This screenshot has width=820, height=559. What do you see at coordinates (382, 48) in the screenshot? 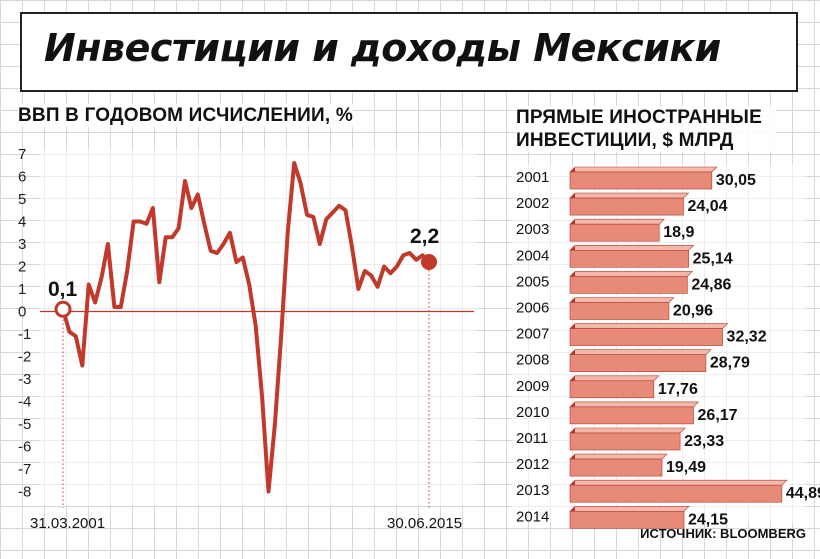
I see `page-title: Инвестиции и доходы Мексики` at bounding box center [382, 48].